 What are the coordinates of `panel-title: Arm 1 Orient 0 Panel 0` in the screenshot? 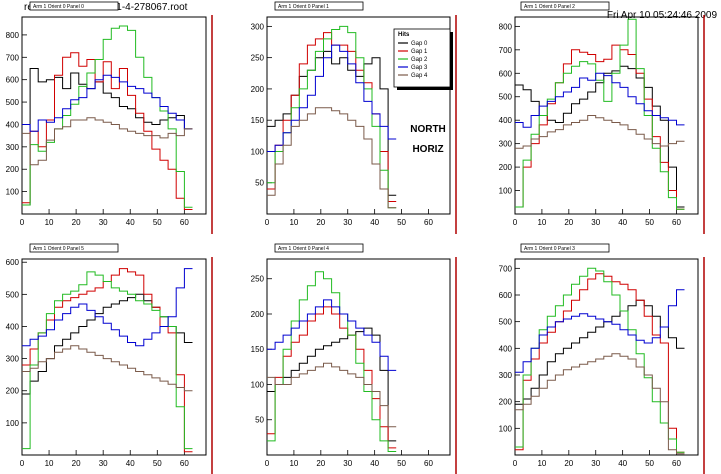 It's located at (58, 7).